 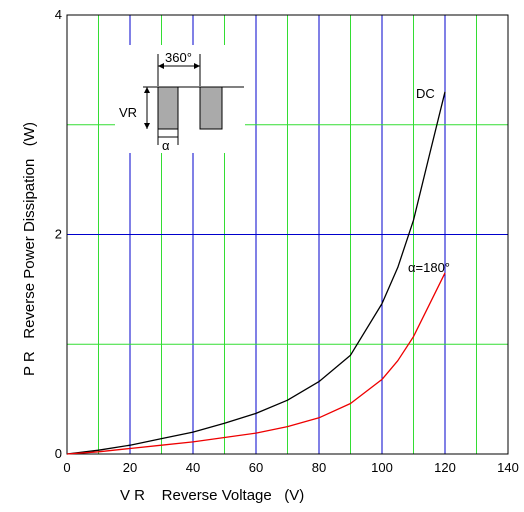 I want to click on period-arrow-left, so click(x=161, y=66).